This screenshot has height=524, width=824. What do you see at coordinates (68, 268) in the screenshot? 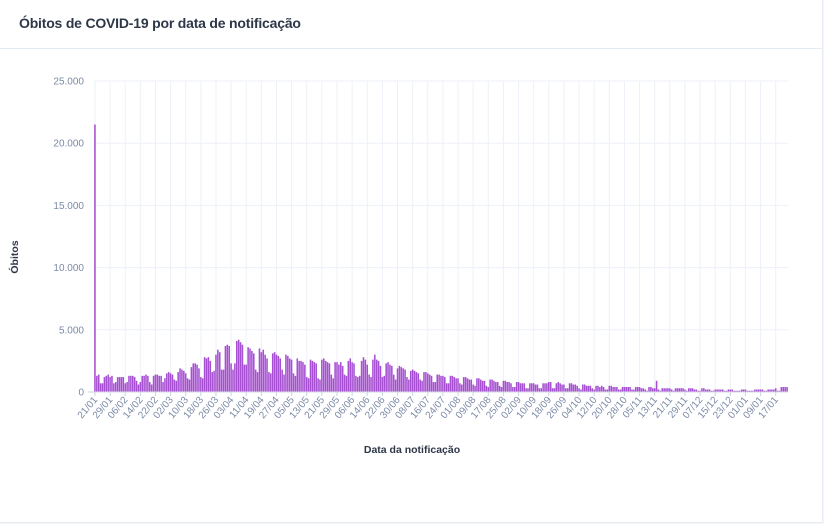
I see `y-tick-label: 10.000` at bounding box center [68, 268].